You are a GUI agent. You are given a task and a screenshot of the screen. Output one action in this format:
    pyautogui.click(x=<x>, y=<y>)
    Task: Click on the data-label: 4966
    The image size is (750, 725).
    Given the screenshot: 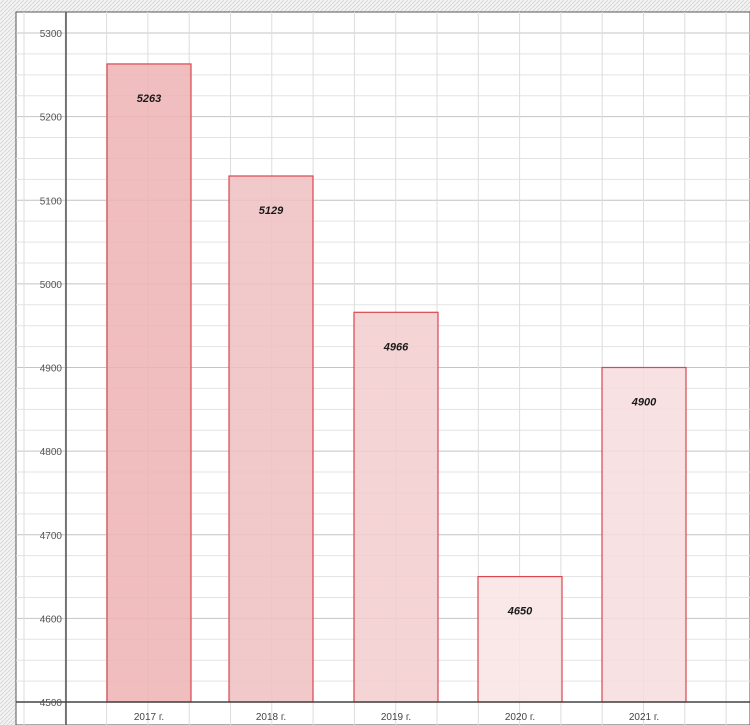 What is the action you would take?
    pyautogui.click(x=396, y=347)
    